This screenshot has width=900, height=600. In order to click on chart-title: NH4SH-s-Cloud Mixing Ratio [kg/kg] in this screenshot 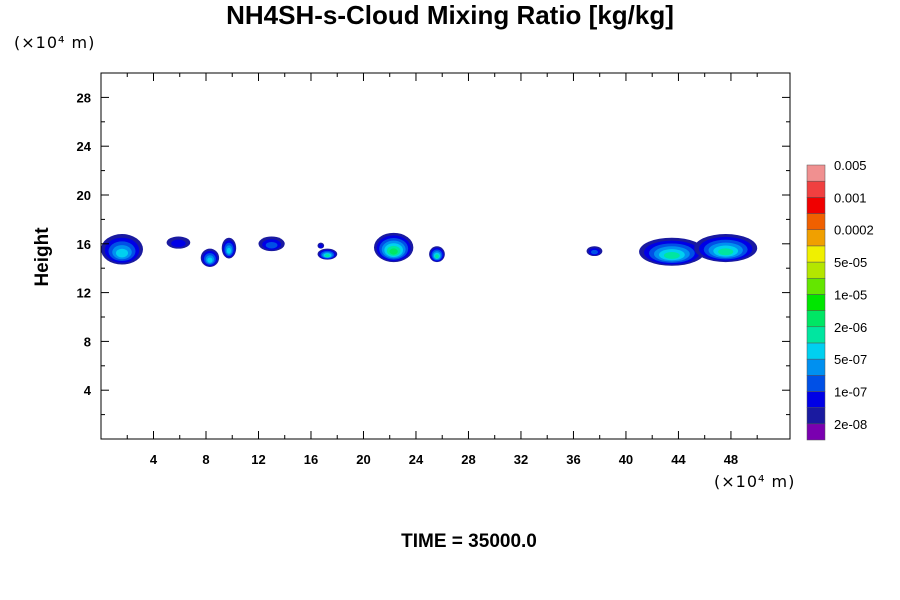, I will do `click(450, 15)`.